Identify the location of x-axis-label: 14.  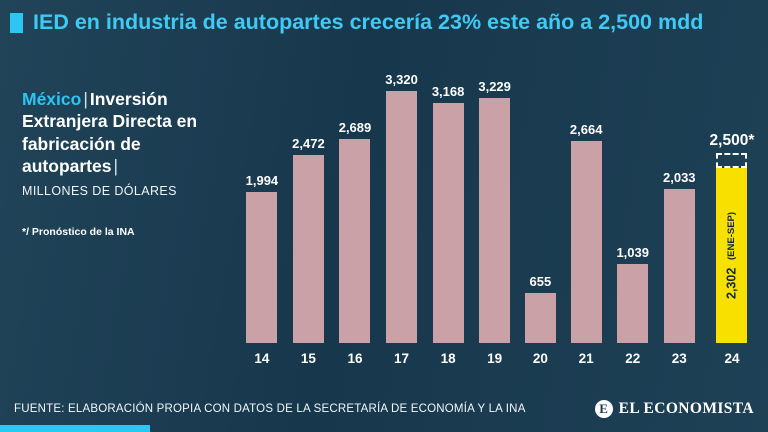
(262, 358).